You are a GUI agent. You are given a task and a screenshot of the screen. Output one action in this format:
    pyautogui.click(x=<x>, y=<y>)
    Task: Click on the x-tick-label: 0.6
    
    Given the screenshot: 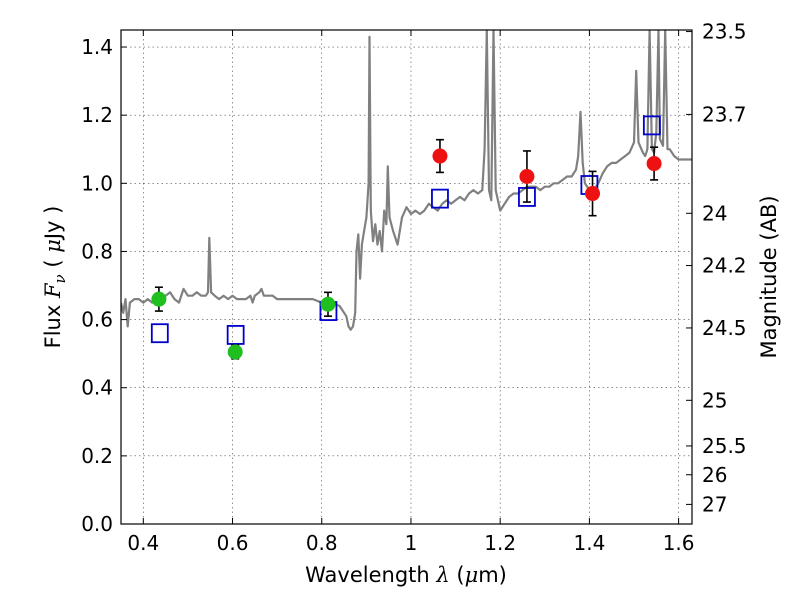 What is the action you would take?
    pyautogui.click(x=233, y=543)
    